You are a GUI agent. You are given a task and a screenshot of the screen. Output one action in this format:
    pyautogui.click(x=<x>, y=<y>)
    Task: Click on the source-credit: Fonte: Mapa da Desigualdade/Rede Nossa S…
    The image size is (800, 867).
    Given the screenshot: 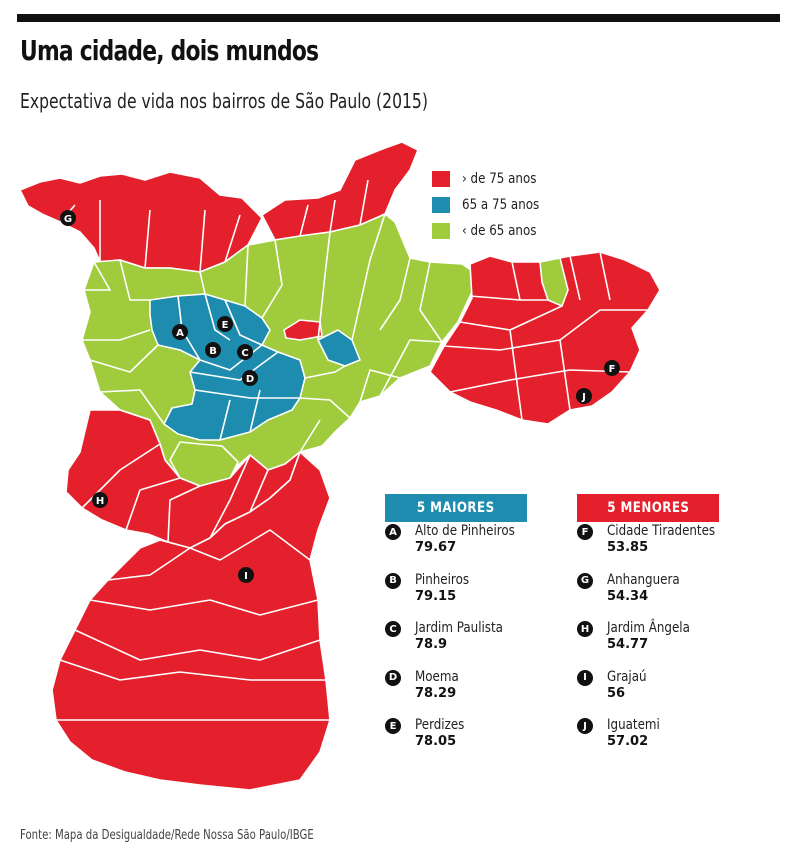 What is the action you would take?
    pyautogui.click(x=167, y=835)
    